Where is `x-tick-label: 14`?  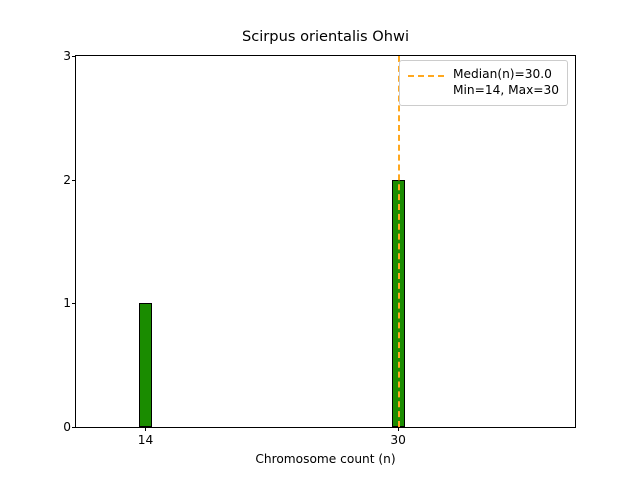 x-tick-label: 14 is located at coordinates (145, 440).